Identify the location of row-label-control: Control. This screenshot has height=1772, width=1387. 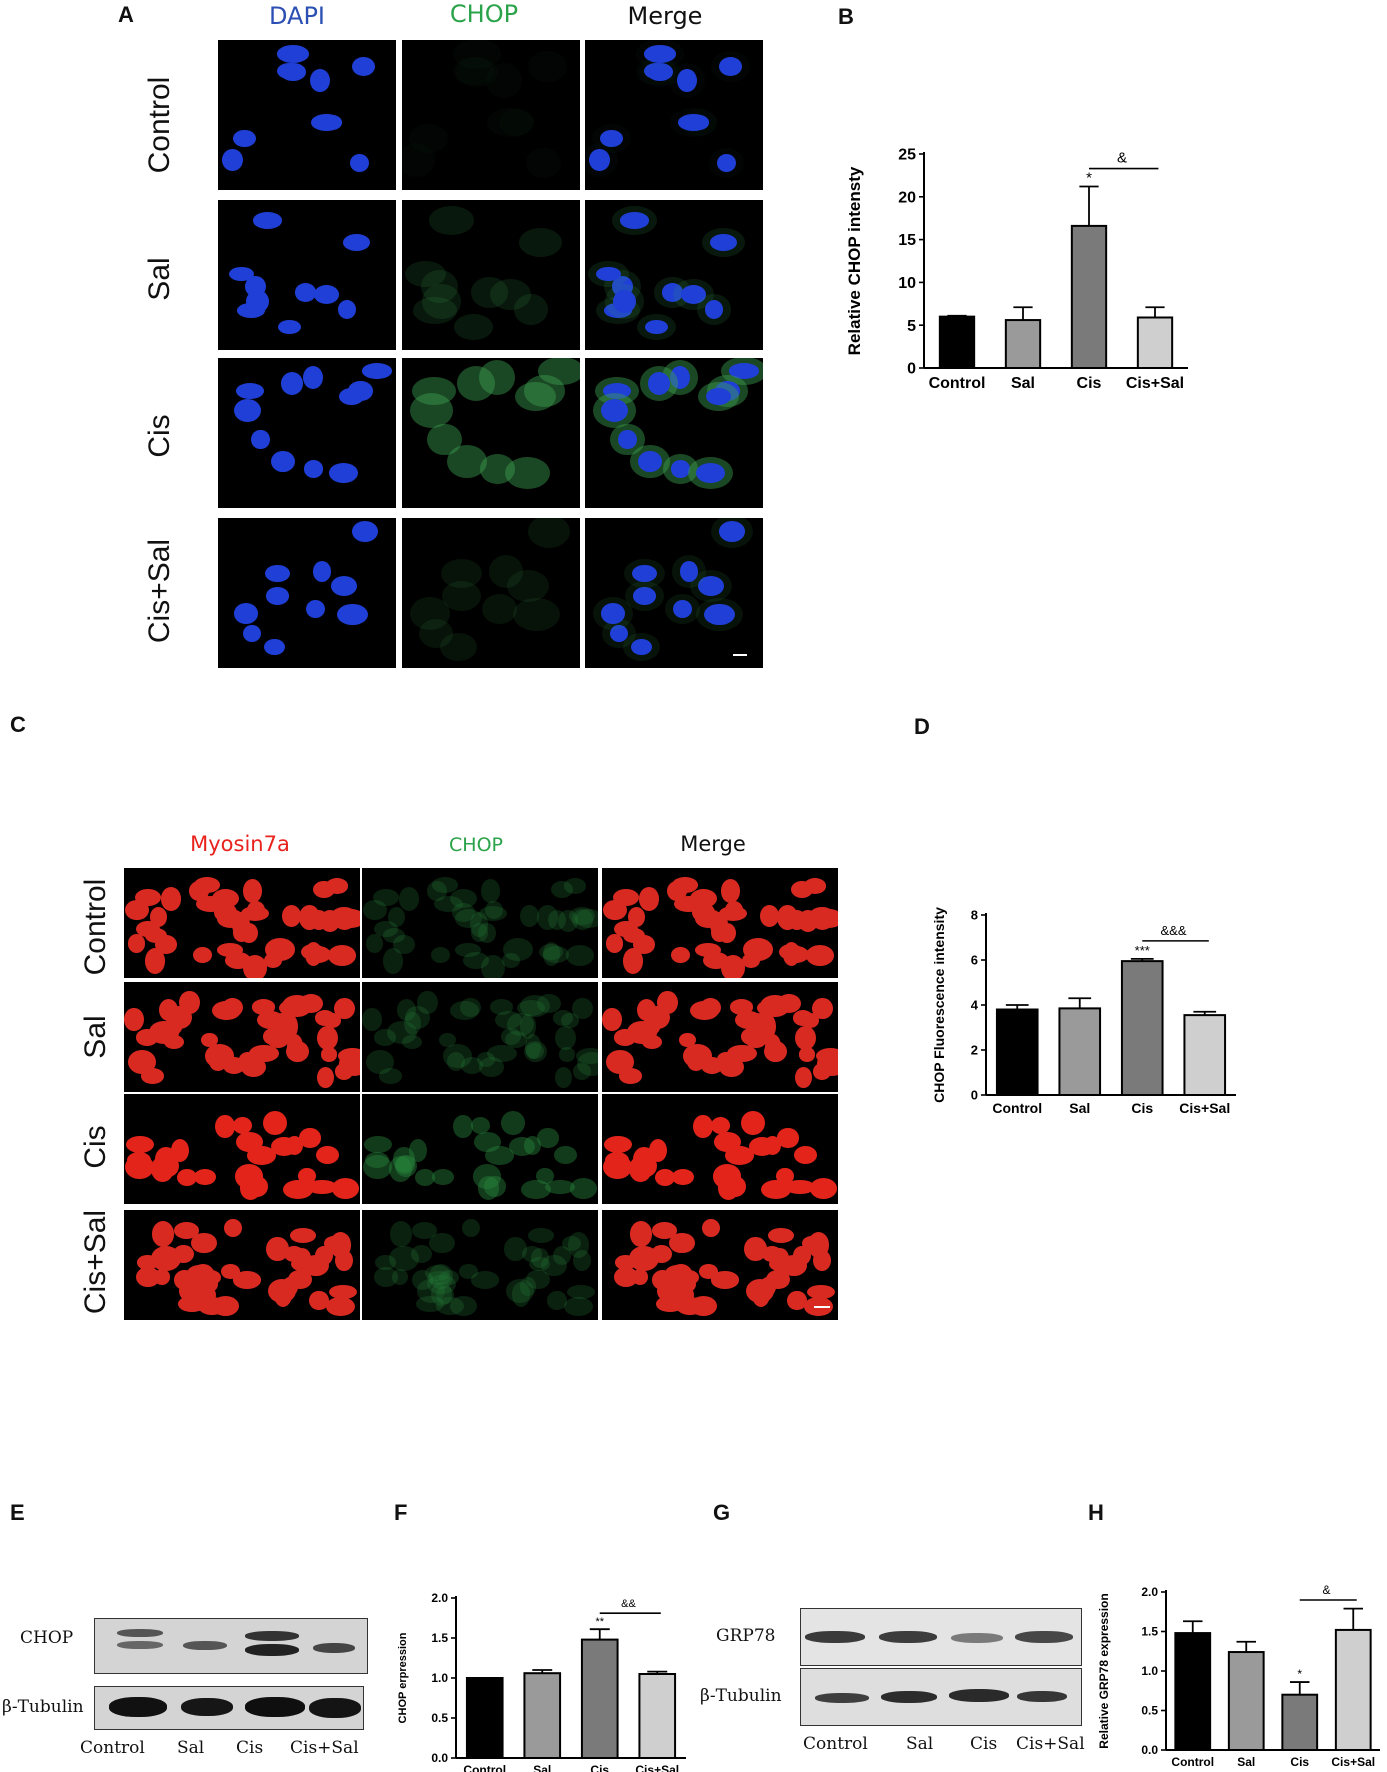
(159, 125).